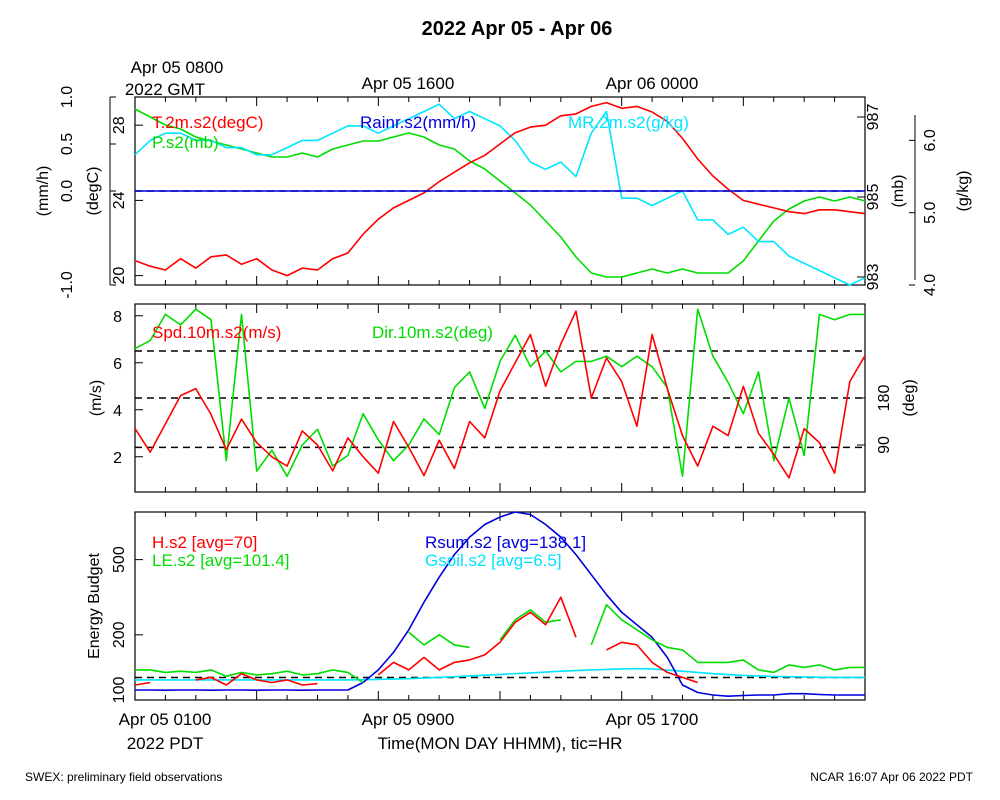  Describe the element at coordinates (94, 606) in the screenshot. I see `energy-axis-label: Energy Budget` at that location.